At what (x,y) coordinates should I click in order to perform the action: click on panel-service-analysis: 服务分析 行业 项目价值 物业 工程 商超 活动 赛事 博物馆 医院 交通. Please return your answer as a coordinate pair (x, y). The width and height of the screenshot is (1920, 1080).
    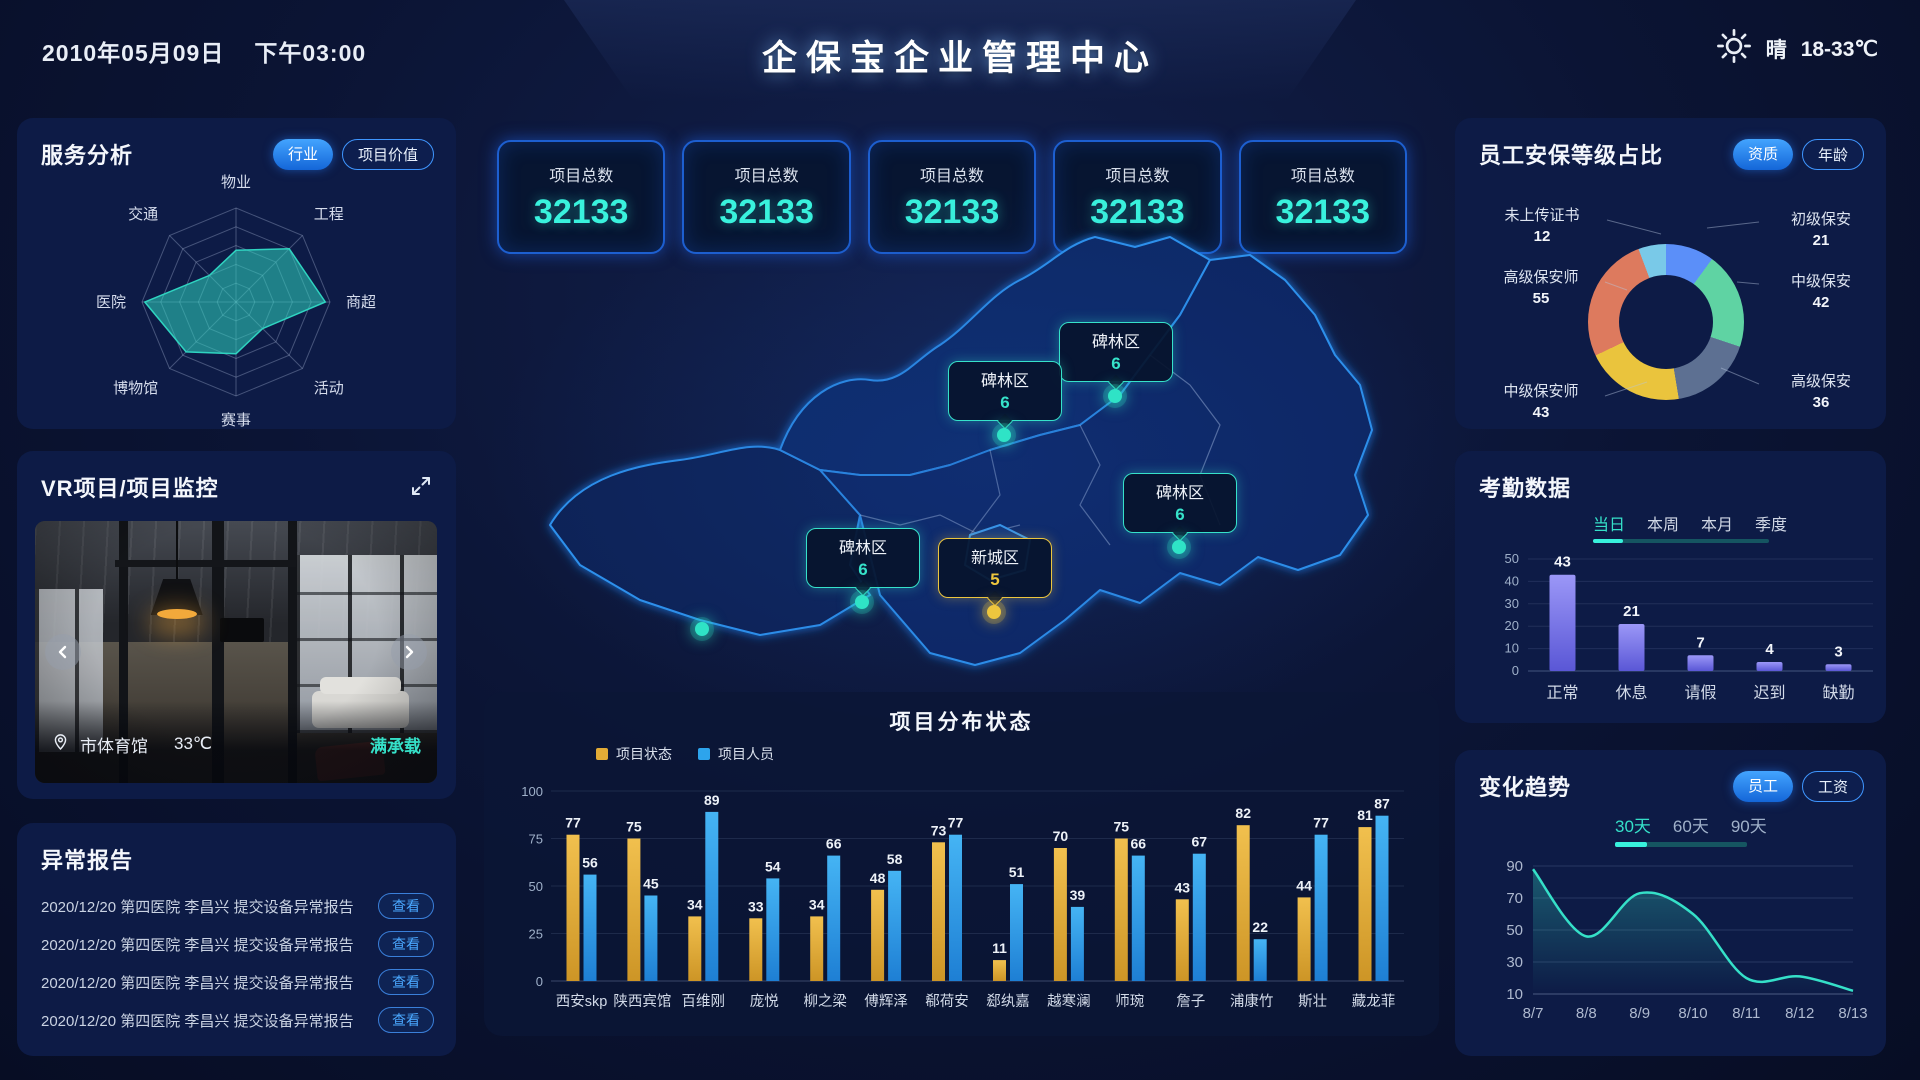
    Looking at the image, I should click on (236, 273).